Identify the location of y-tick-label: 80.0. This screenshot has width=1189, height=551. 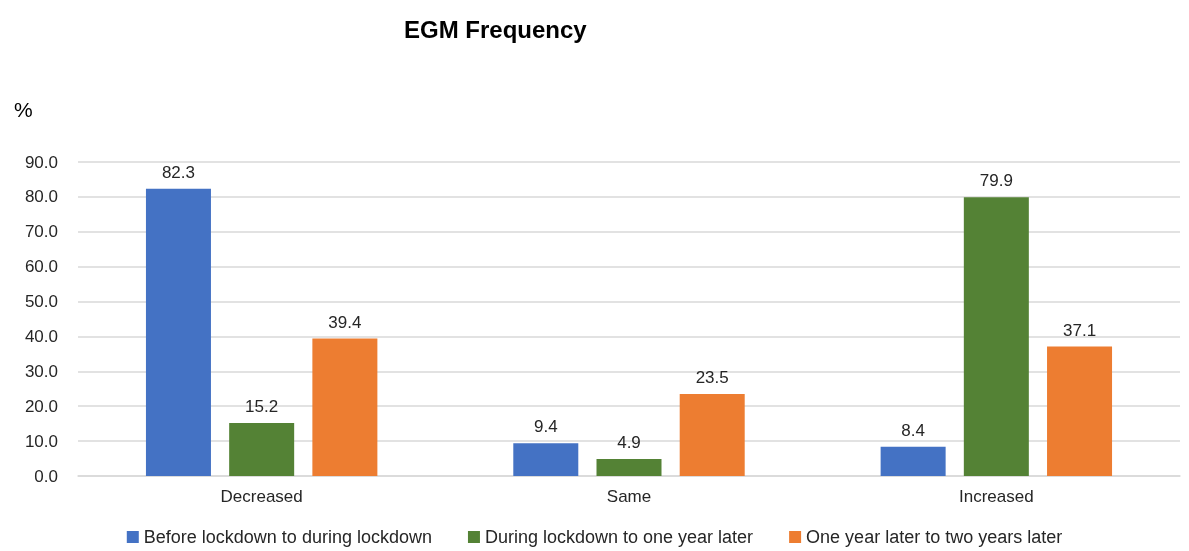
(41, 197).